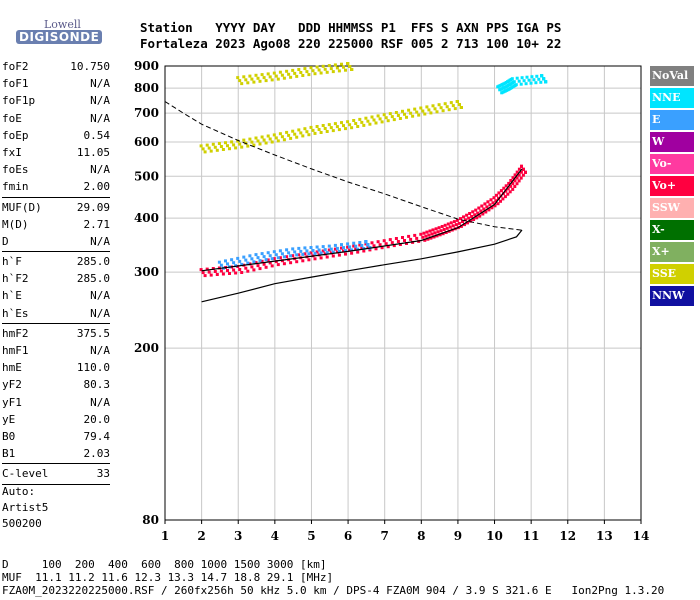  Describe the element at coordinates (672, 208) in the screenshot. I see `legend-item-ssw: SSW` at that location.